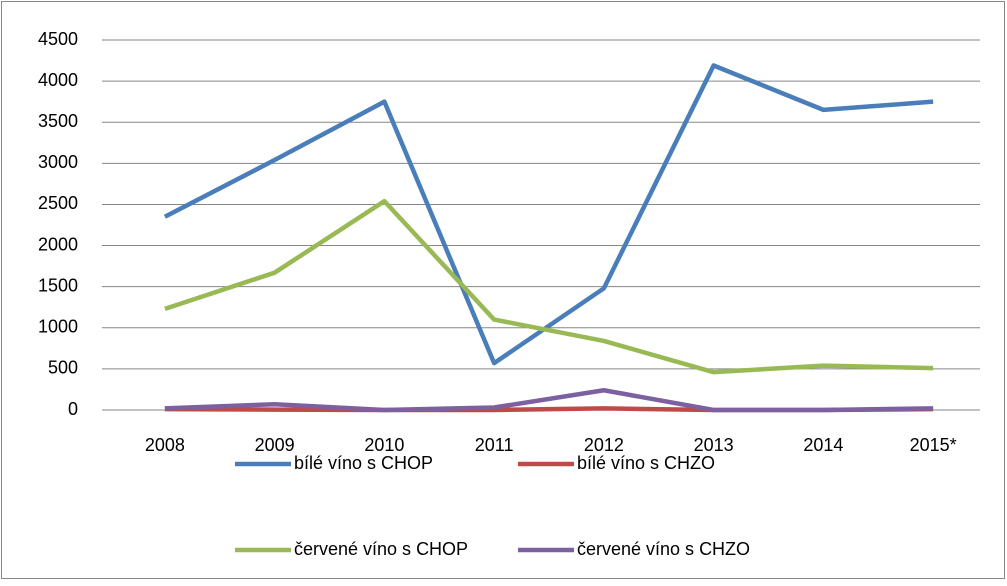 Image resolution: width=1007 pixels, height=586 pixels. Describe the element at coordinates (604, 445) in the screenshot. I see `x-tick-label: 2012` at that location.